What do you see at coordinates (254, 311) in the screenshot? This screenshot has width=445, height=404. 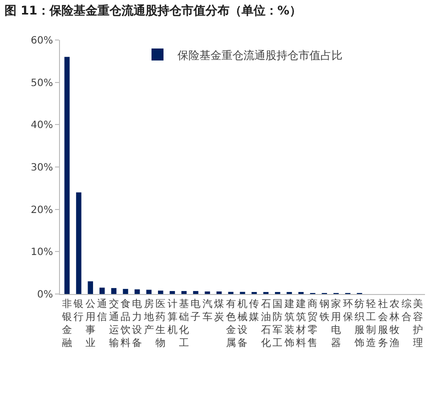 I see `x-tick-label: 传媒` at bounding box center [254, 311].